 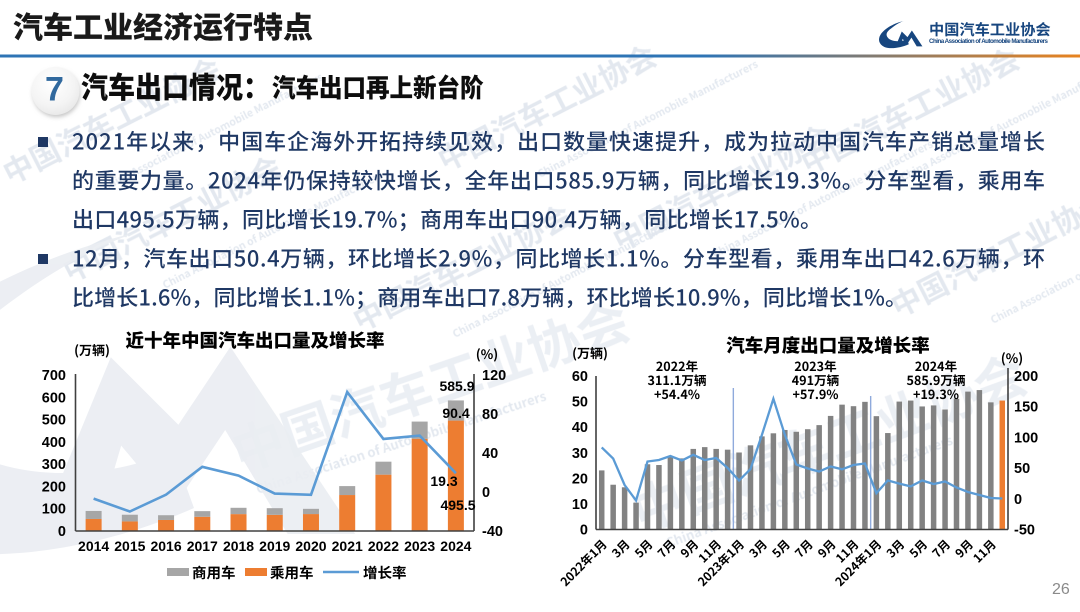 I want to click on svg-text: 495.5, so click(x=457, y=505).